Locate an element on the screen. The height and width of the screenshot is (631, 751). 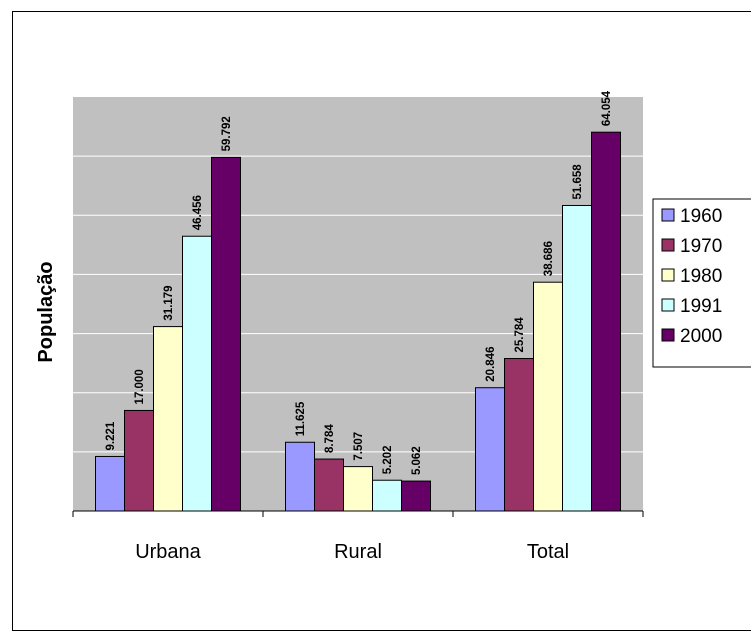
bar-rural-1970 is located at coordinates (329, 485).